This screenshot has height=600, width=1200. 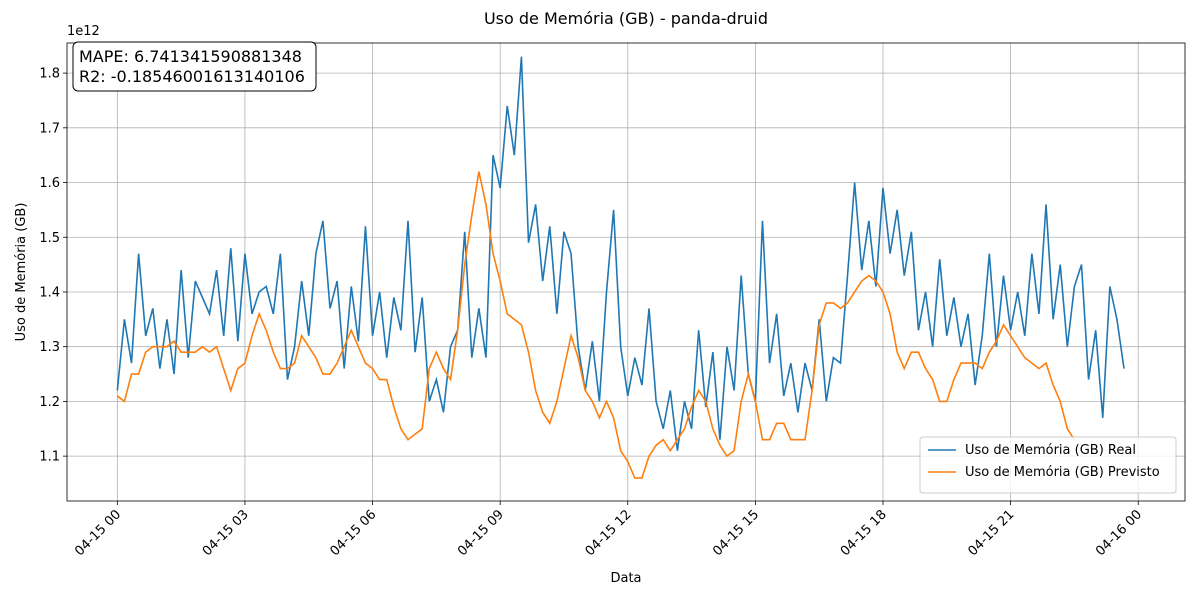 What do you see at coordinates (49, 292) in the screenshot?
I see `y-tick-label: 1.4` at bounding box center [49, 292].